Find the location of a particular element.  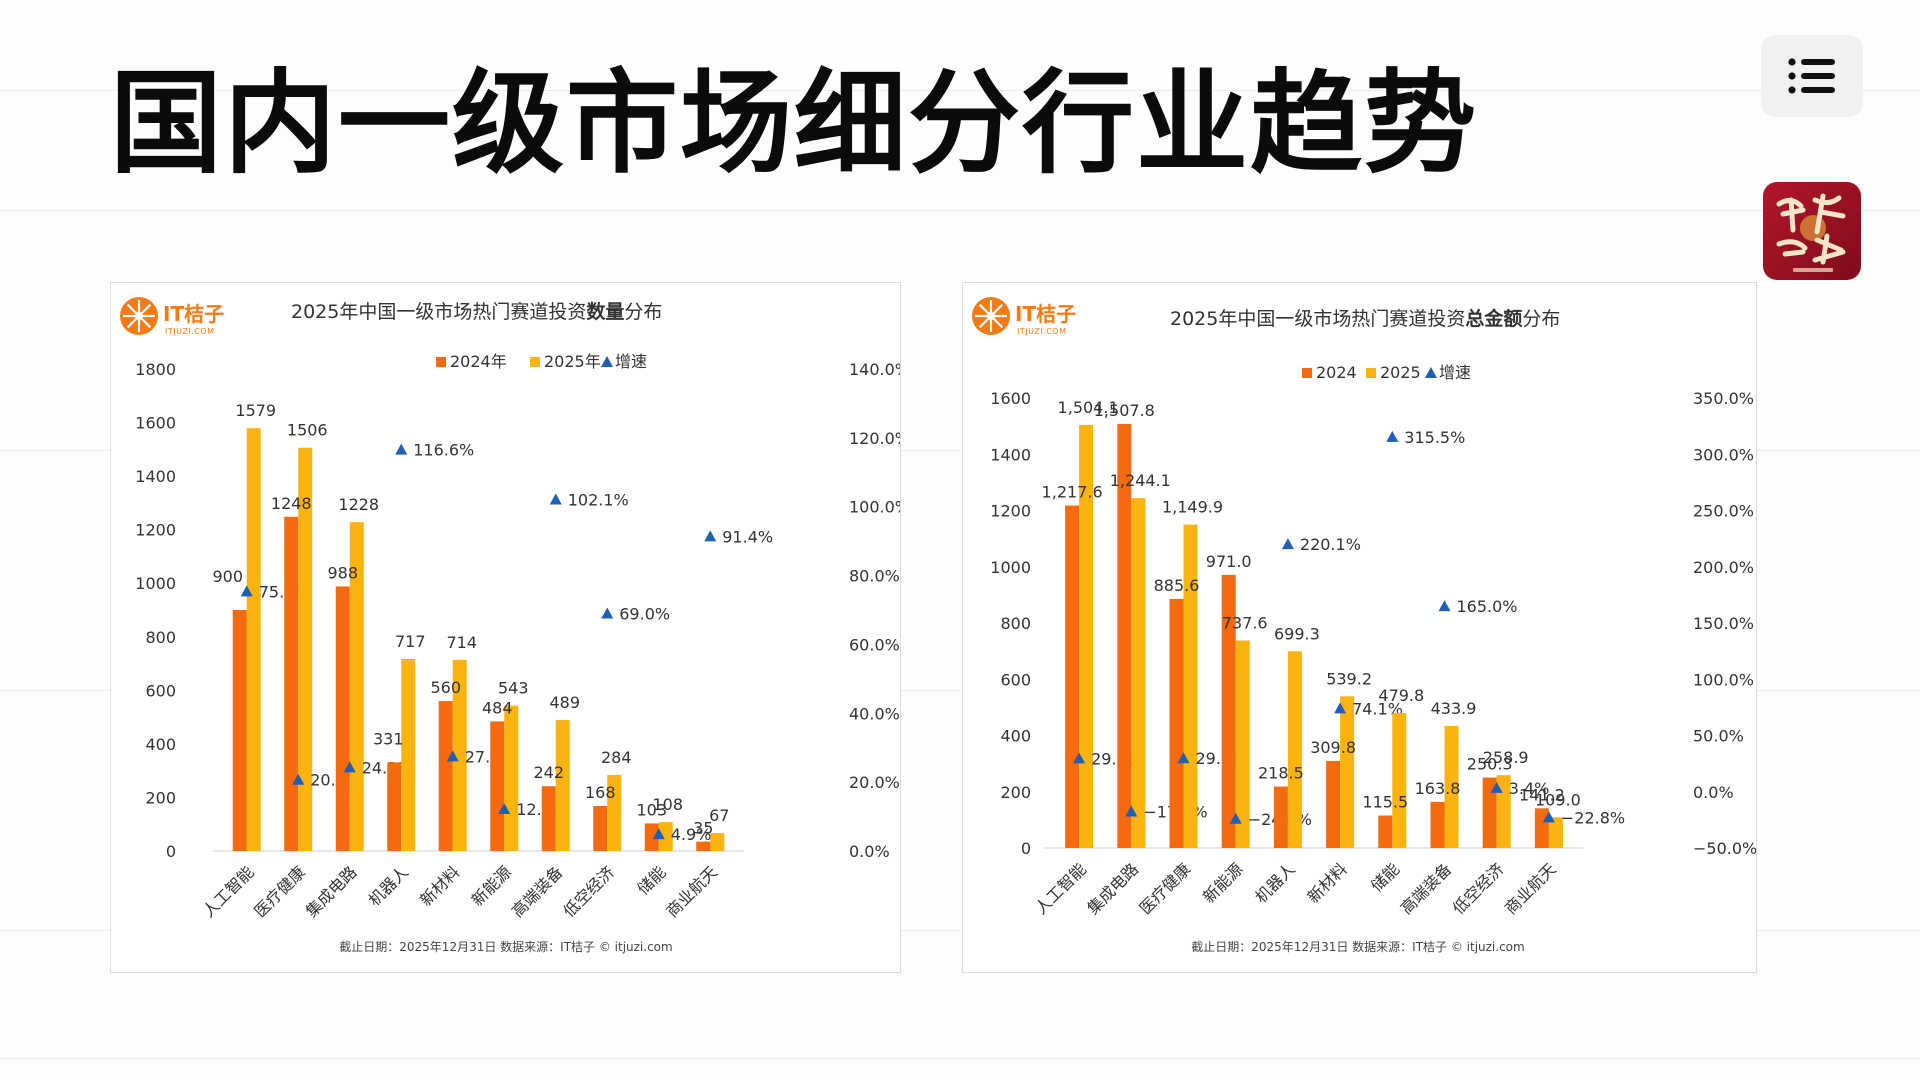

y-tick-label: 1400 is located at coordinates (155, 476).